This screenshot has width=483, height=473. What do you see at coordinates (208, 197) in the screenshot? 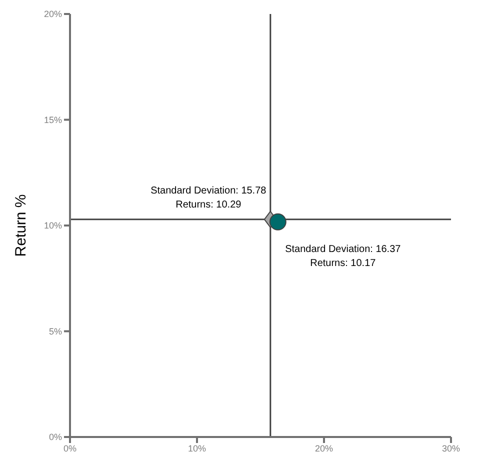
I see `annotation: Standard Deviation: 15.78 Returns: 10.29` at bounding box center [208, 197].